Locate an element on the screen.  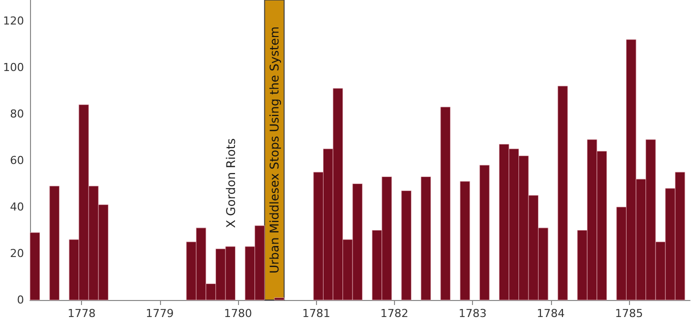
x-tick-label: 1785 is located at coordinates (629, 313).